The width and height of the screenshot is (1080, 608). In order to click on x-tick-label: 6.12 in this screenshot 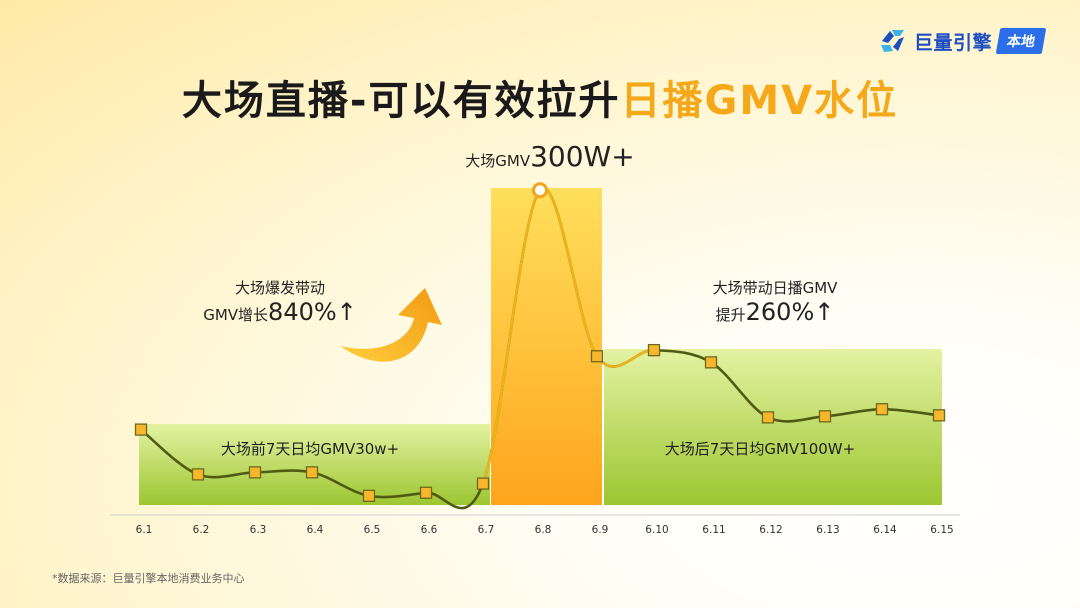, I will do `click(770, 530)`.